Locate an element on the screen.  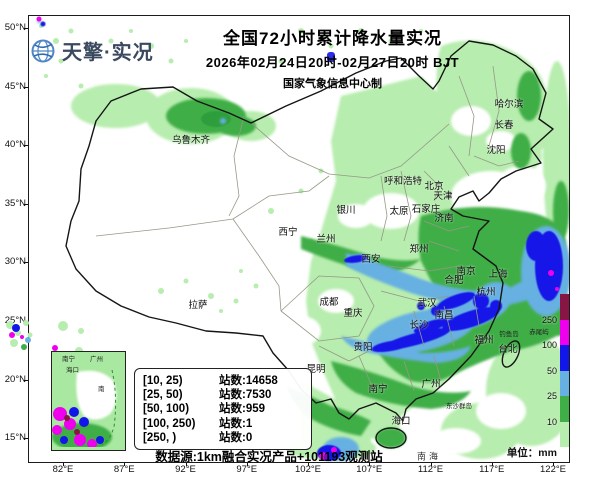
map-city-label: 拉萨 is located at coordinates (198, 305).